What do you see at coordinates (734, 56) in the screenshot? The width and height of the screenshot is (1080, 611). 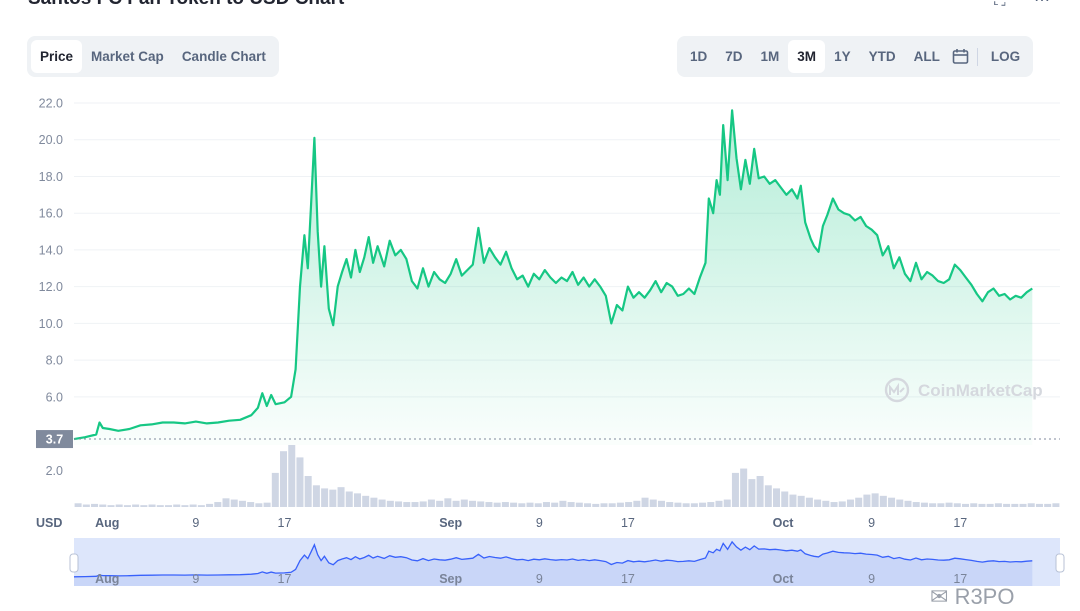 I see `range-7d: 7D` at bounding box center [734, 56].